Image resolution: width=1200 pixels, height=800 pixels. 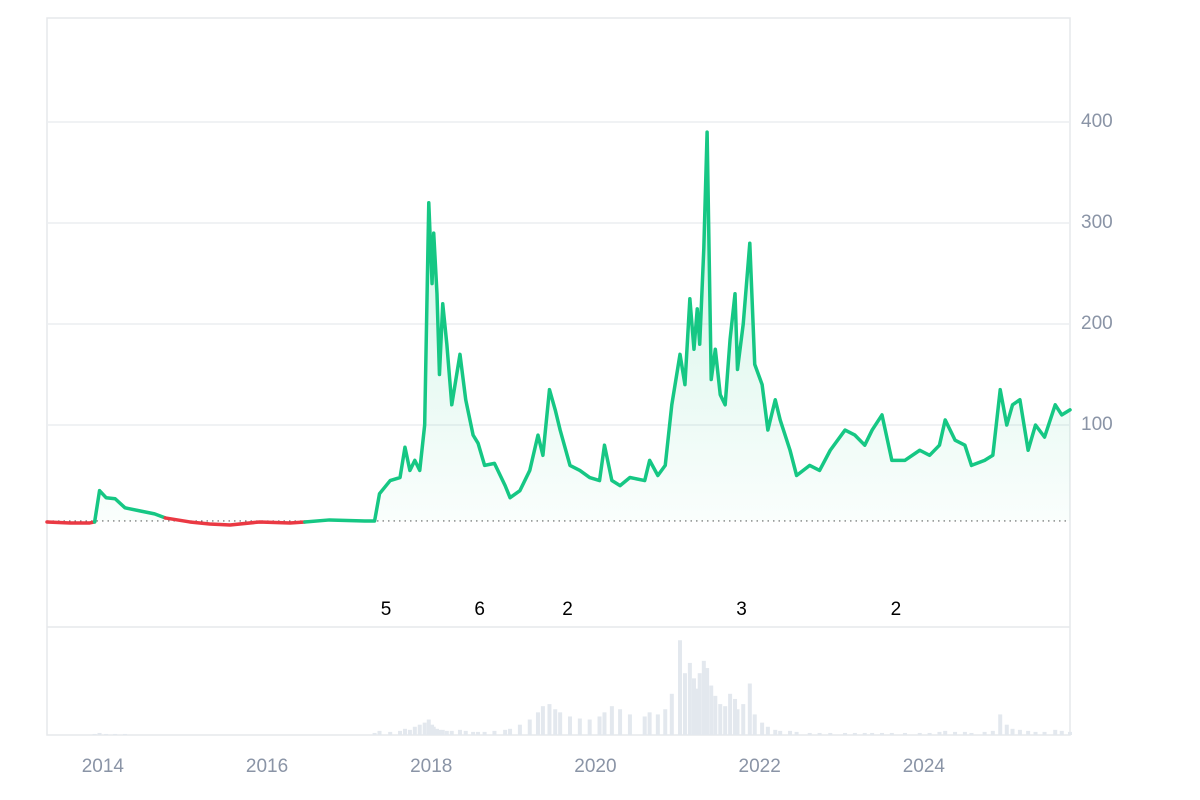 What do you see at coordinates (479, 609) in the screenshot?
I see `event-marker: 6` at bounding box center [479, 609].